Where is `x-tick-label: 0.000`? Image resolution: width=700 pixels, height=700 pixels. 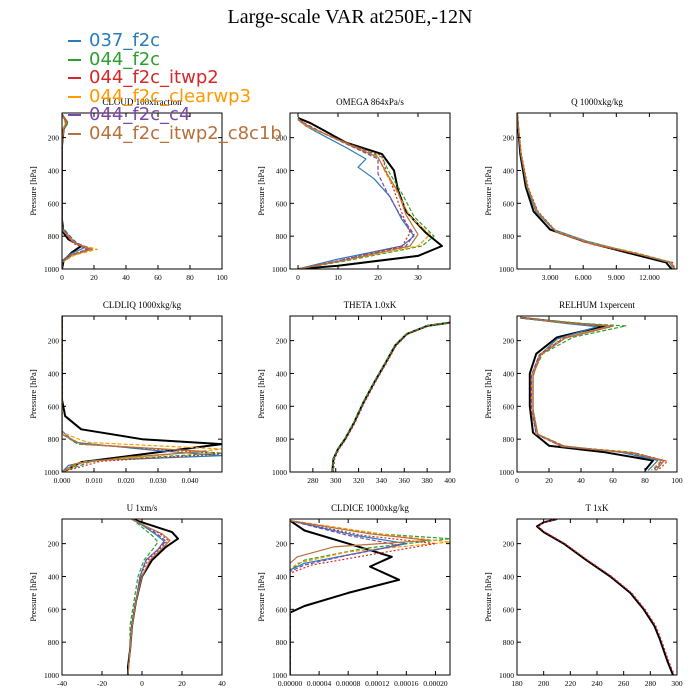 x-tick-label: 0.000 is located at coordinates (62, 480).